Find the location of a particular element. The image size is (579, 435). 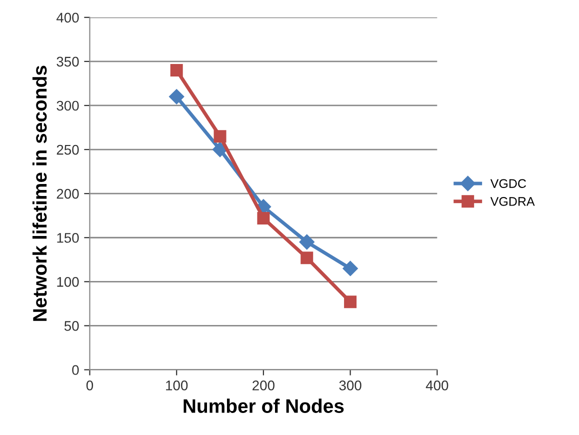

y-tick-label: 350 is located at coordinates (67, 61).